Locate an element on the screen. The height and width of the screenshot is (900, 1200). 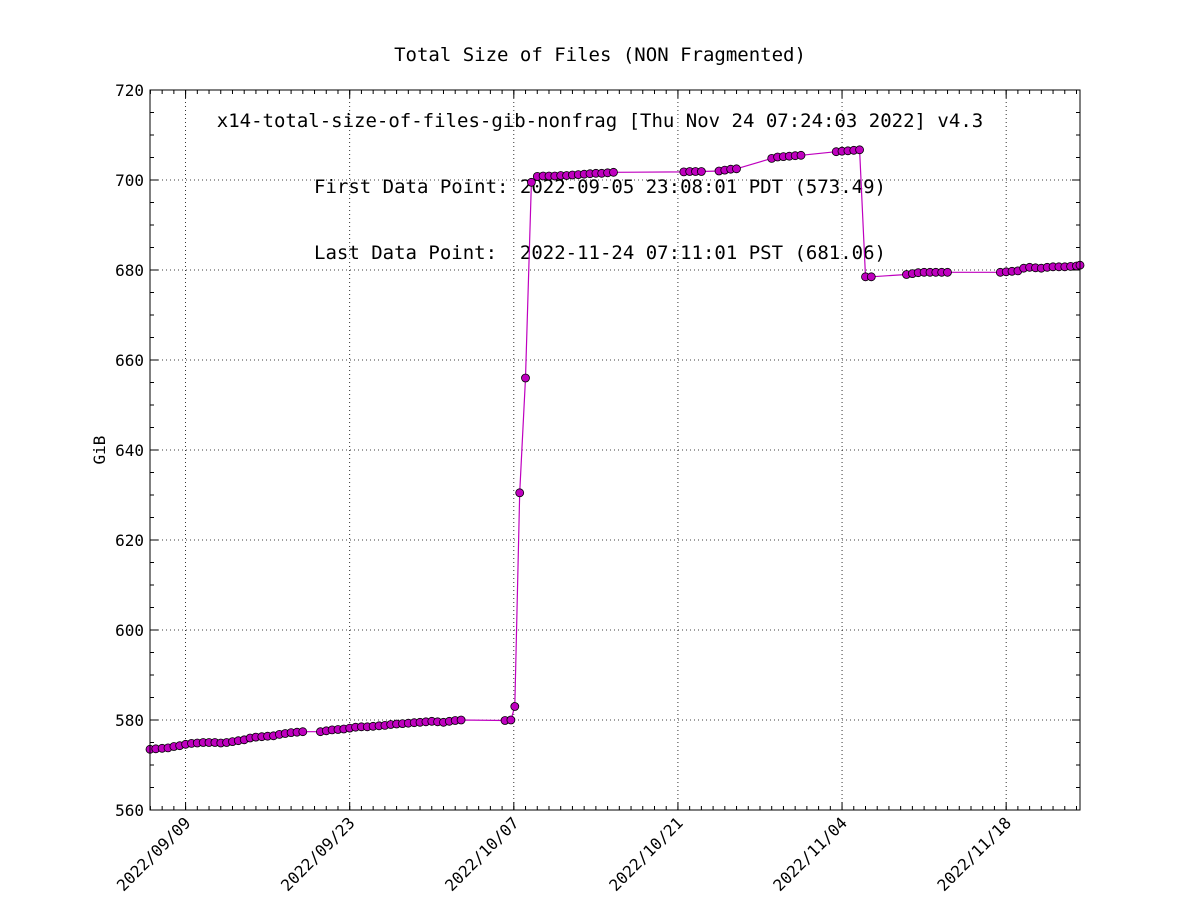
y-axis-label: GiB is located at coordinates (99, 450).